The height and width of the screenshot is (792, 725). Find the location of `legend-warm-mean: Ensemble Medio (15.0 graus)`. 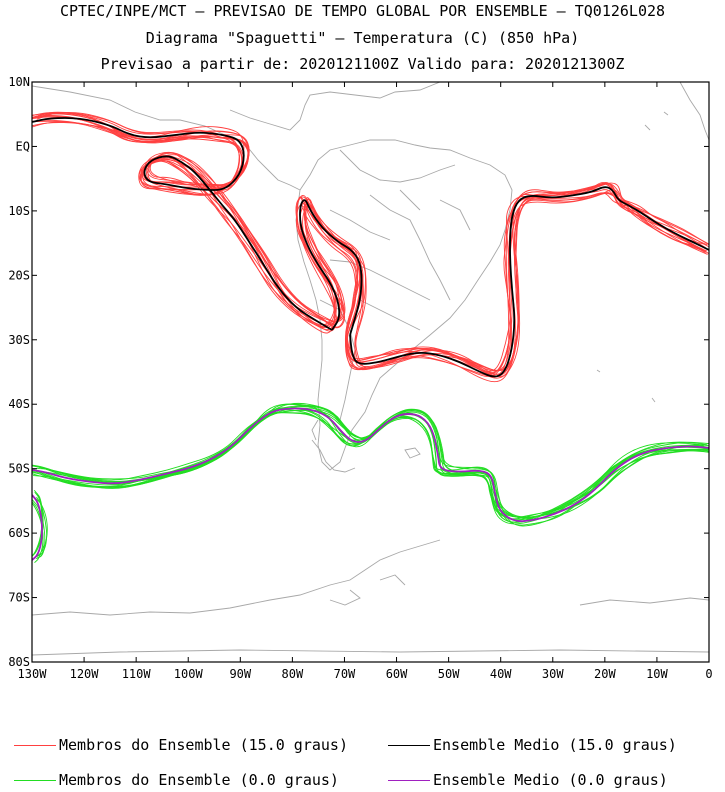

legend-warm-mean: Ensemble Medio (15.0 graus) is located at coordinates (532, 745).